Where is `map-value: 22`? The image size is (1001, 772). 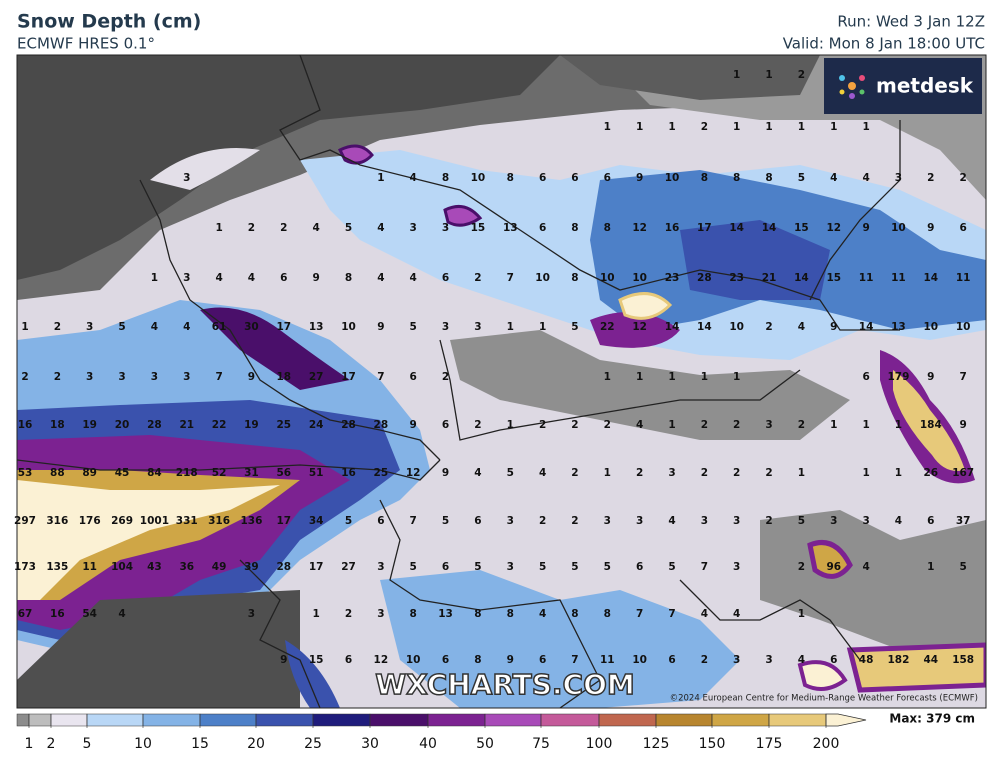
map-value: 22 is located at coordinates (607, 327).